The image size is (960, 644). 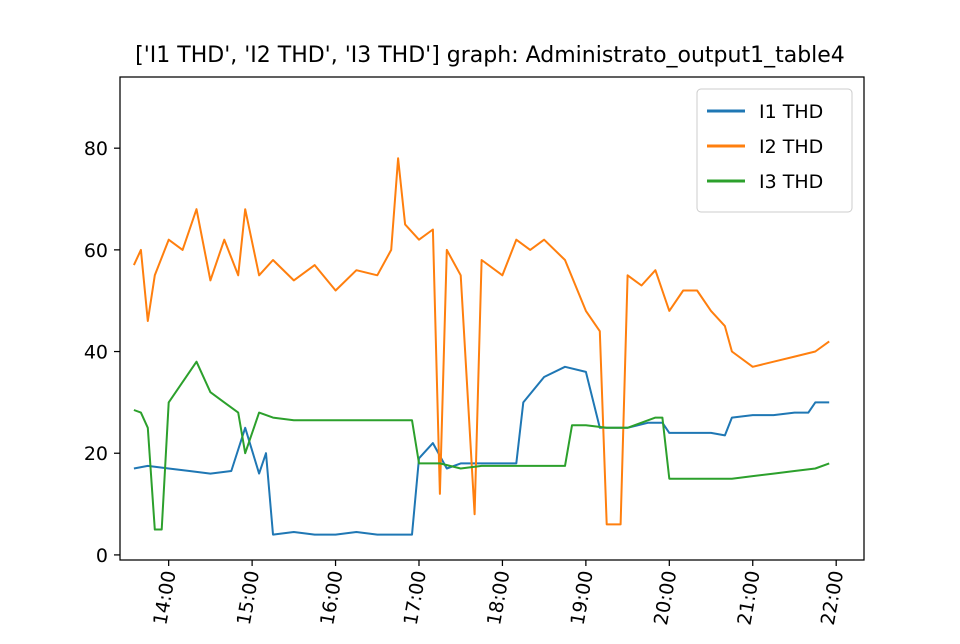 I want to click on y-tick-label: 80, so click(x=96, y=149).